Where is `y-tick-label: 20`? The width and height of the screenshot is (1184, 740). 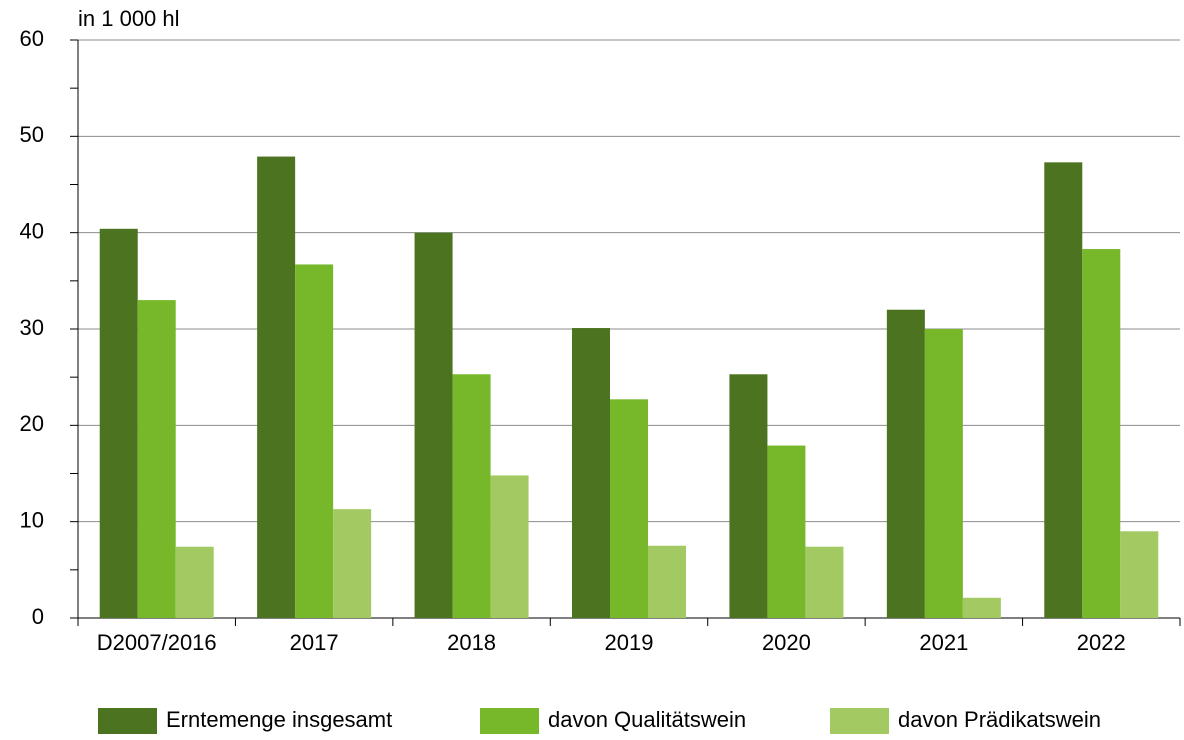 y-tick-label: 20 is located at coordinates (32, 423).